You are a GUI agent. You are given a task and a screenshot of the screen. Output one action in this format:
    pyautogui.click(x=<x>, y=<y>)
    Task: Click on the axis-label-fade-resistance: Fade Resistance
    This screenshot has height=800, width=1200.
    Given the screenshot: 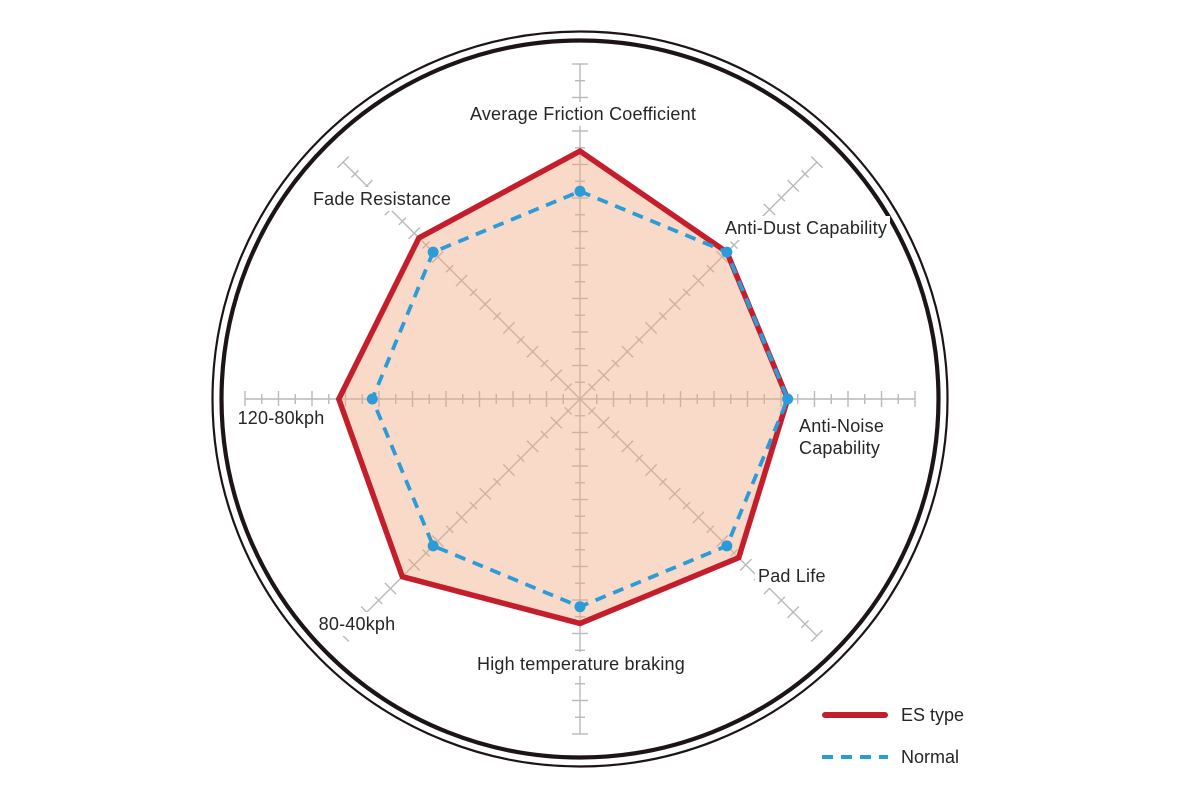 What is the action you would take?
    pyautogui.click(x=382, y=199)
    